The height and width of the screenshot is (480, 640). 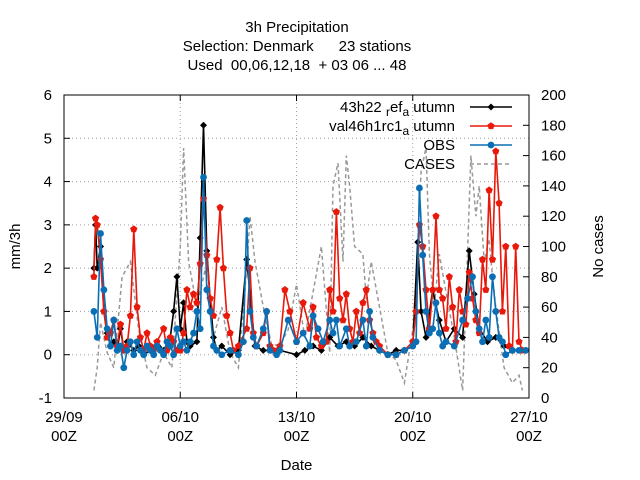 What do you see at coordinates (429, 164) in the screenshot?
I see `legend-text-part: CASES` at bounding box center [429, 164].